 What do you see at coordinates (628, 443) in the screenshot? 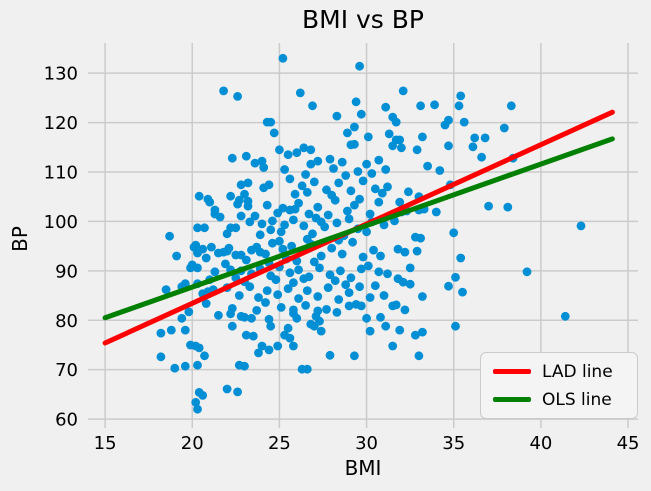
I see `x-tick-label: 45` at bounding box center [628, 443].